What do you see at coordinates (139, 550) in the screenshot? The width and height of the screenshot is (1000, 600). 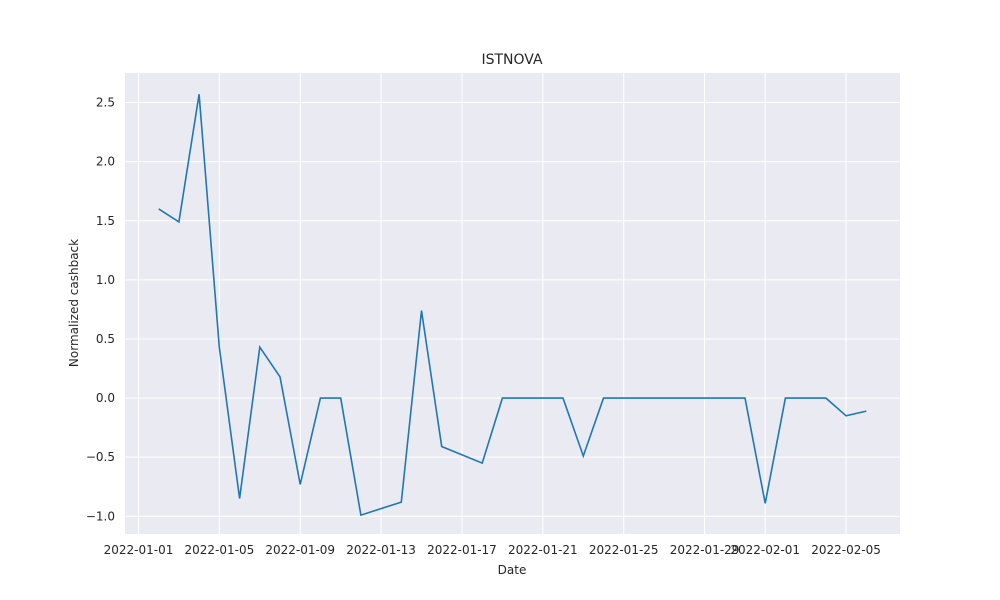 I see `x-tick-label: 2022-01-01` at bounding box center [139, 550].